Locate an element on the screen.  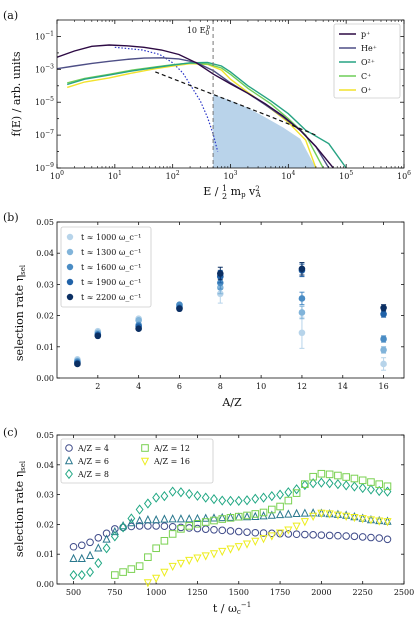
series-line-p is located at coordinates (195, 106).